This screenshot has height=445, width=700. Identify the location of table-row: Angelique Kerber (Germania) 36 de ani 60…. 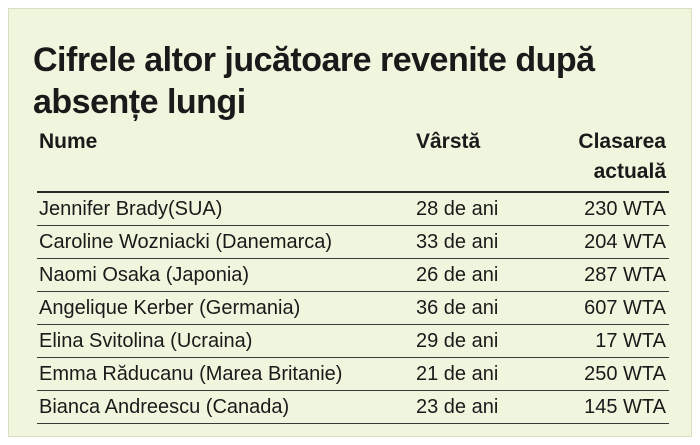
(353, 308).